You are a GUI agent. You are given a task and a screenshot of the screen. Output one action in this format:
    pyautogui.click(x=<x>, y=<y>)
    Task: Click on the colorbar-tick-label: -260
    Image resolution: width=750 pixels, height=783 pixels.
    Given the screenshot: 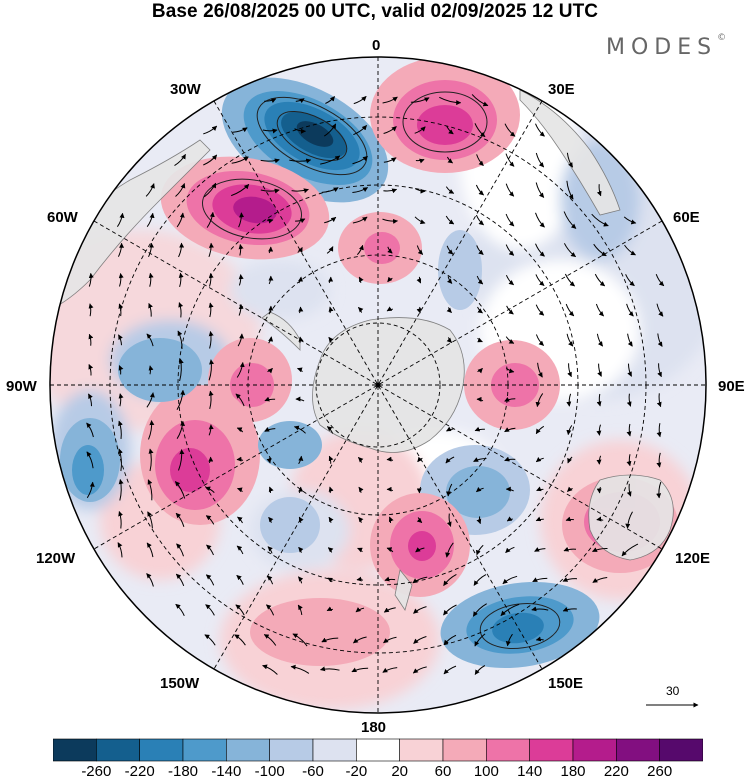 What is the action you would take?
    pyautogui.click(x=96, y=771)
    